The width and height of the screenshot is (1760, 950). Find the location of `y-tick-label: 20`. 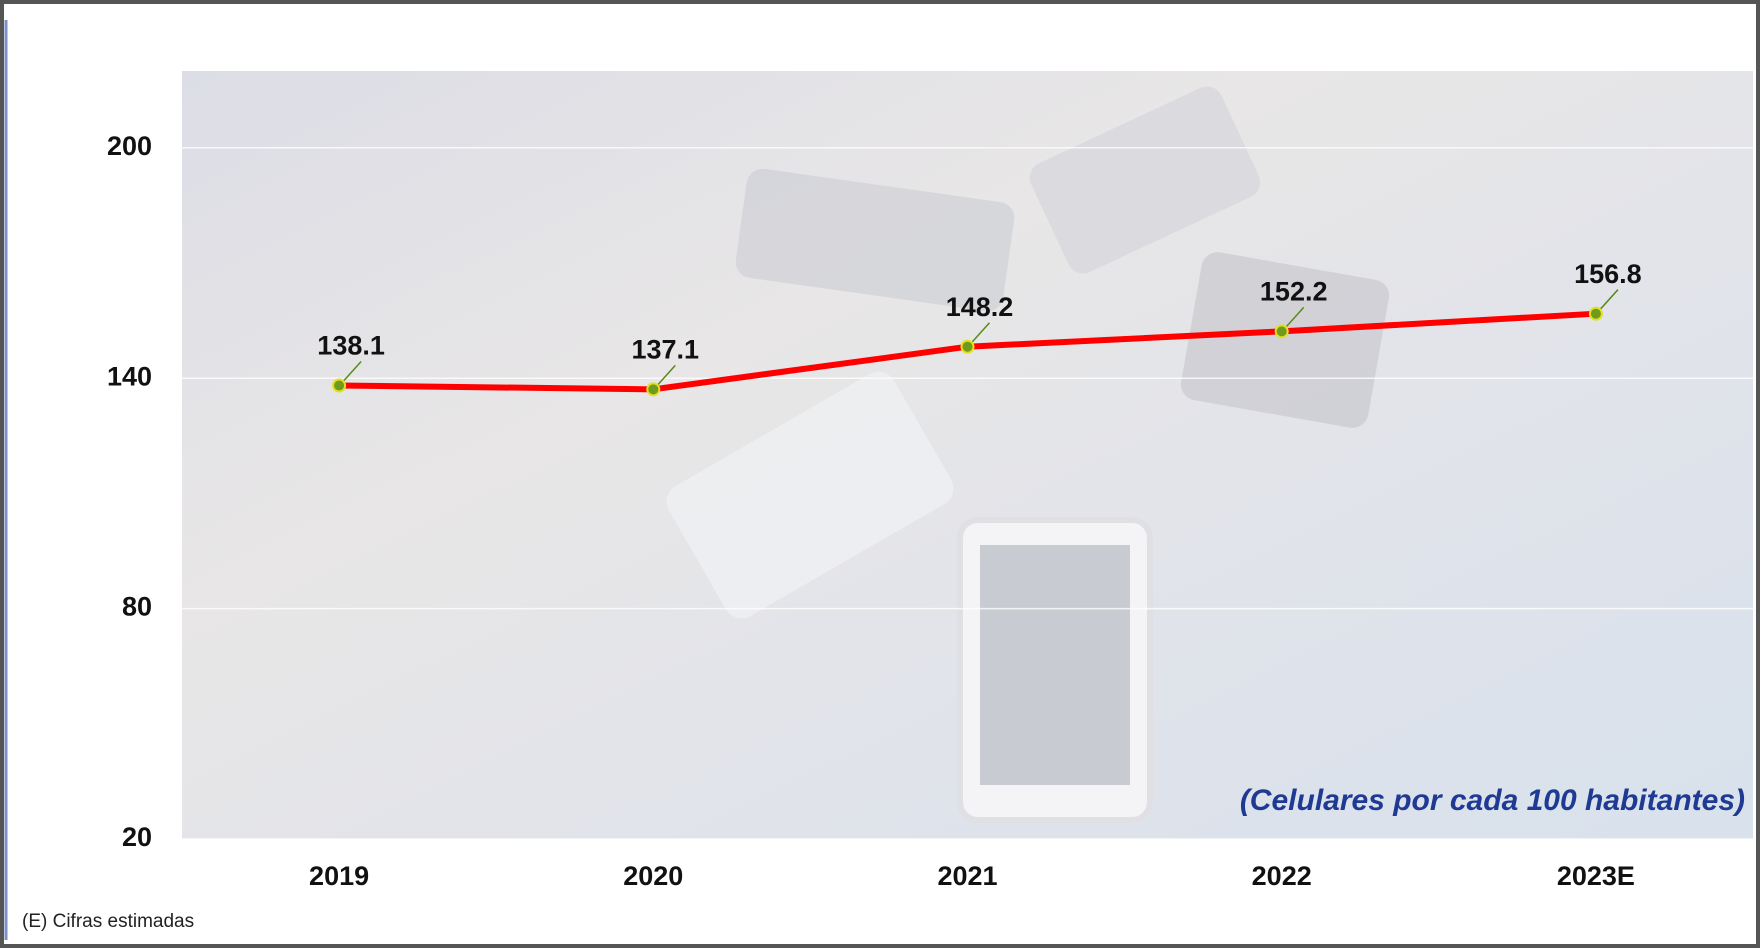

y-tick-label: 20 is located at coordinates (137, 837).